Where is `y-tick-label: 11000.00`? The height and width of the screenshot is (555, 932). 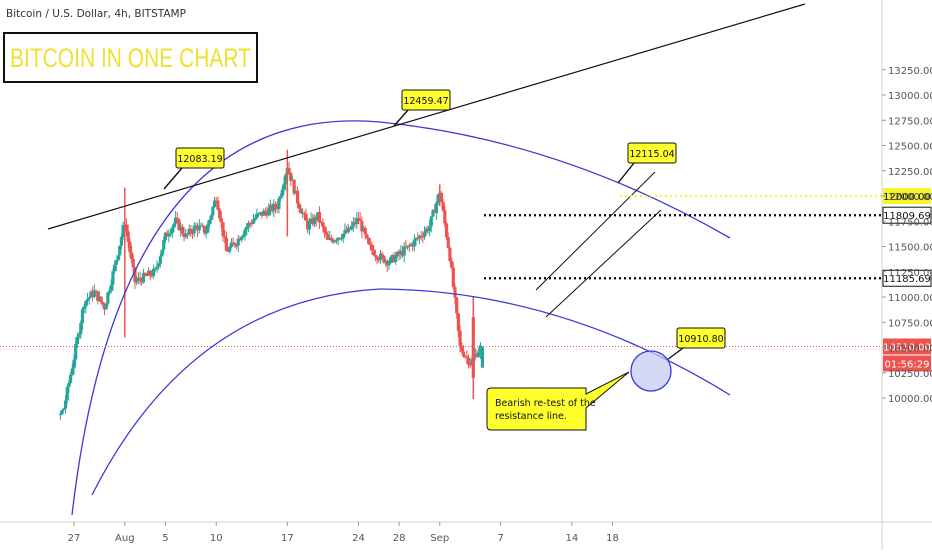 y-tick-label: 11000.00 is located at coordinates (910, 298).